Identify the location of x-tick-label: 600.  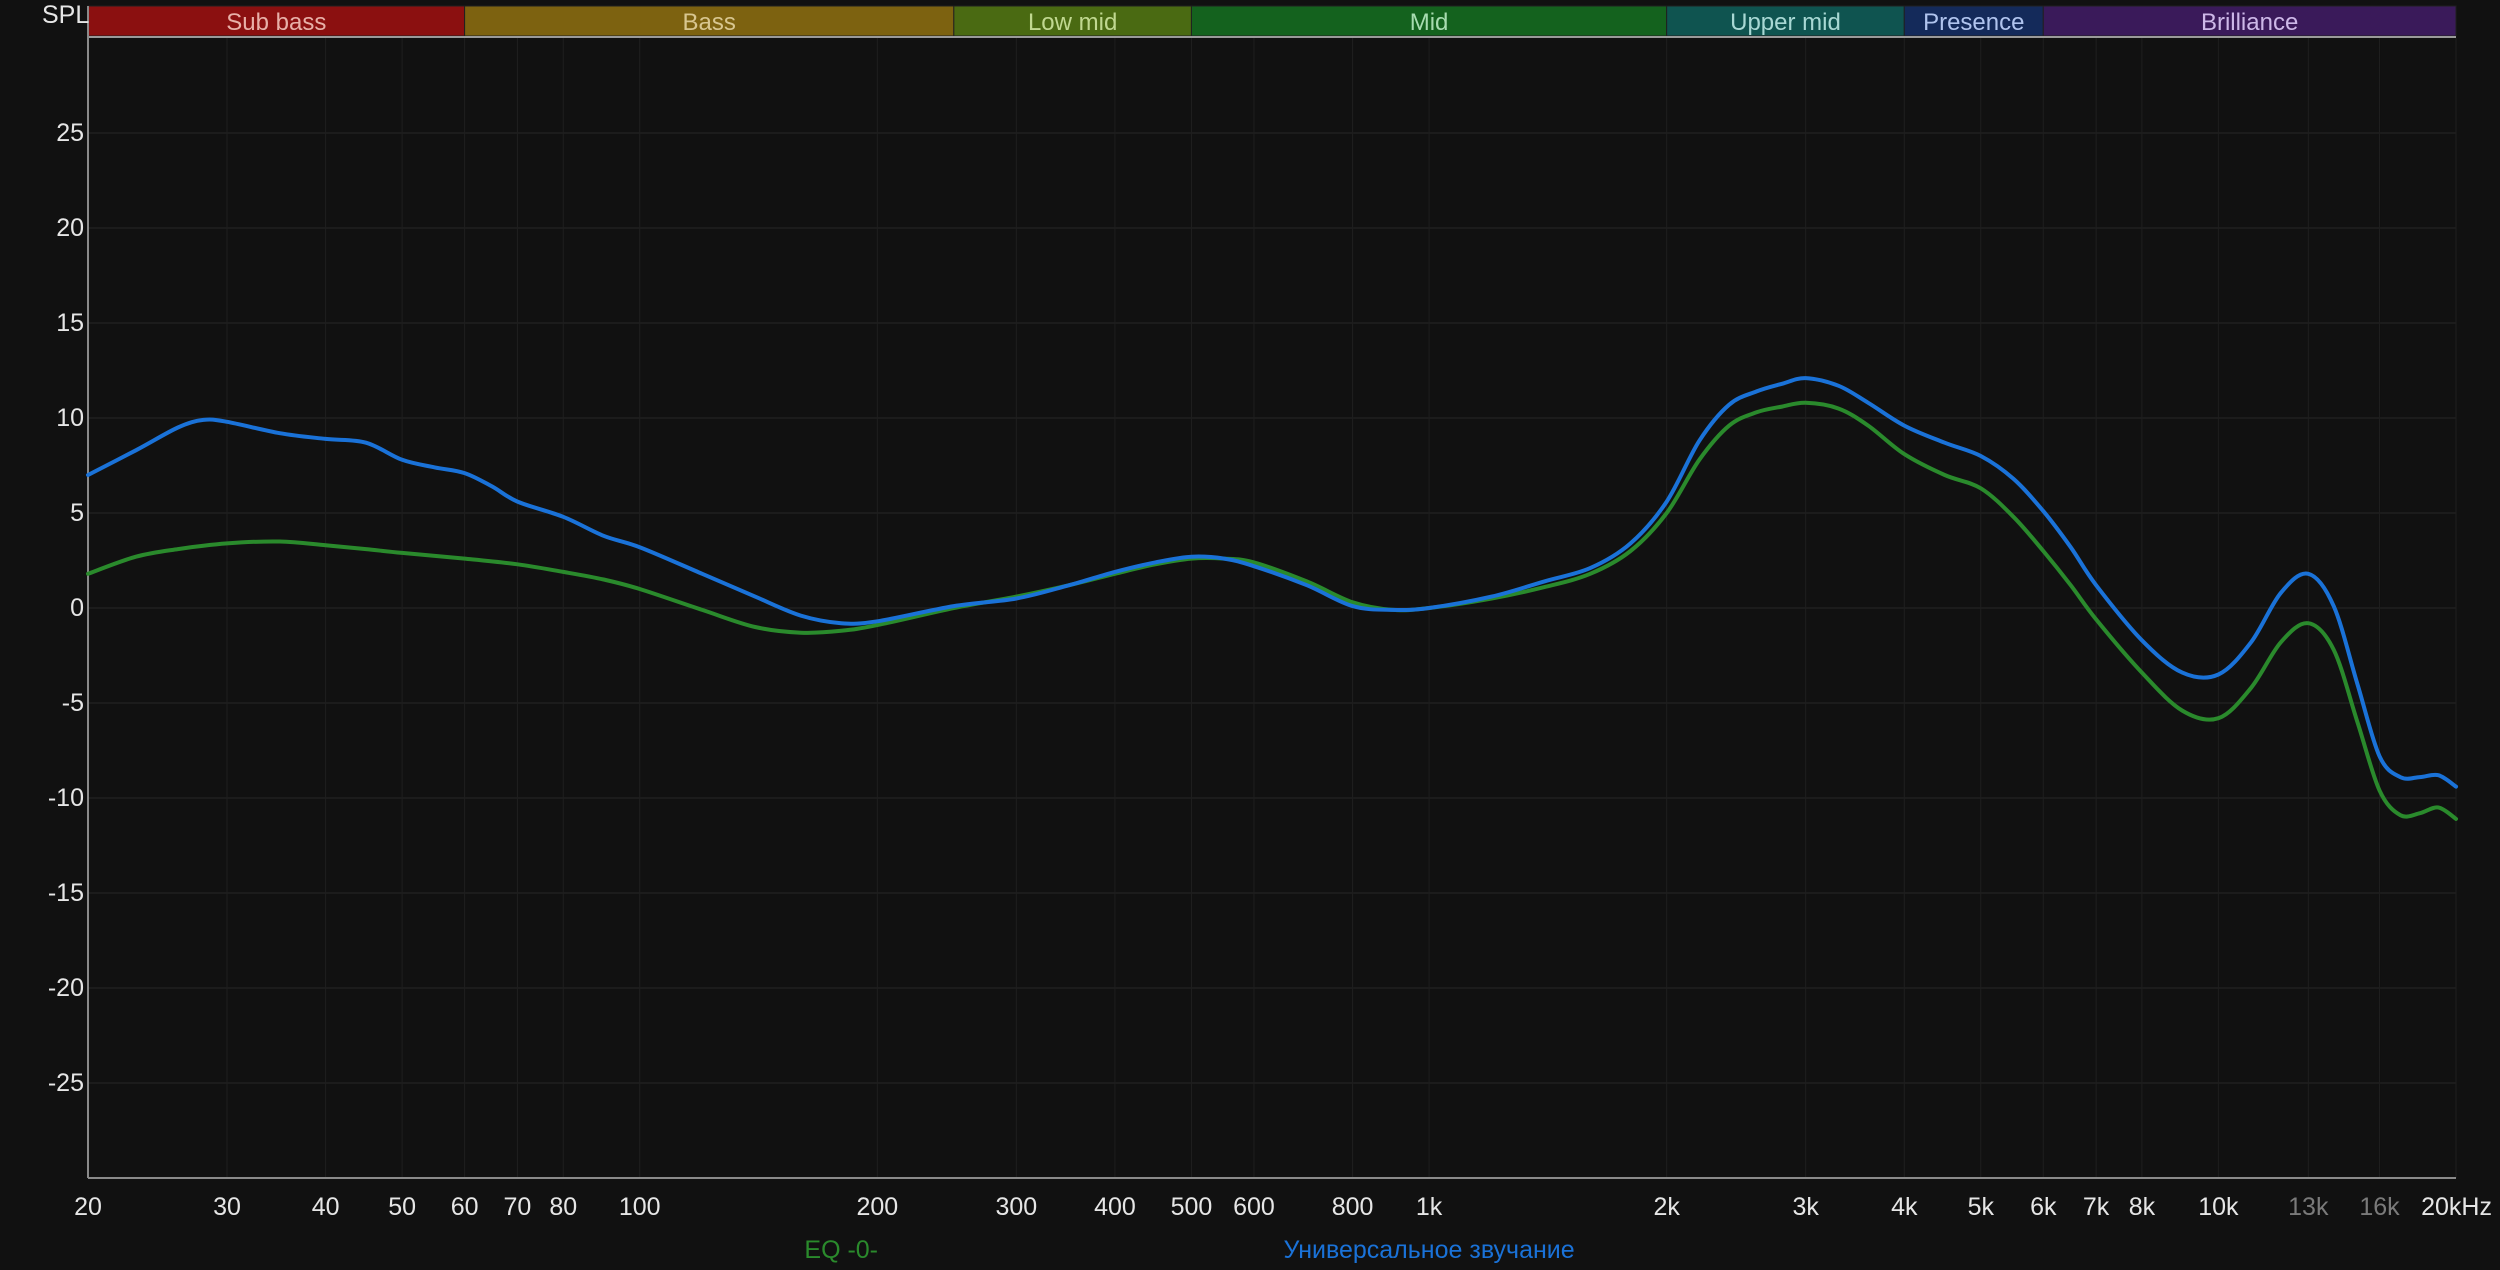
(1254, 1207).